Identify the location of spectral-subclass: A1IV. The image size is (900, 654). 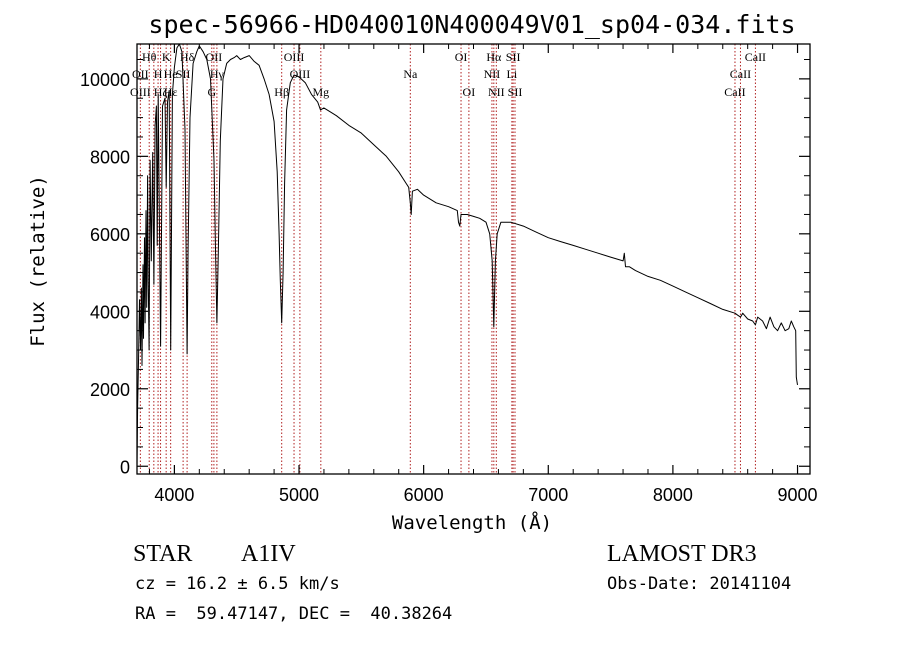
(268, 554).